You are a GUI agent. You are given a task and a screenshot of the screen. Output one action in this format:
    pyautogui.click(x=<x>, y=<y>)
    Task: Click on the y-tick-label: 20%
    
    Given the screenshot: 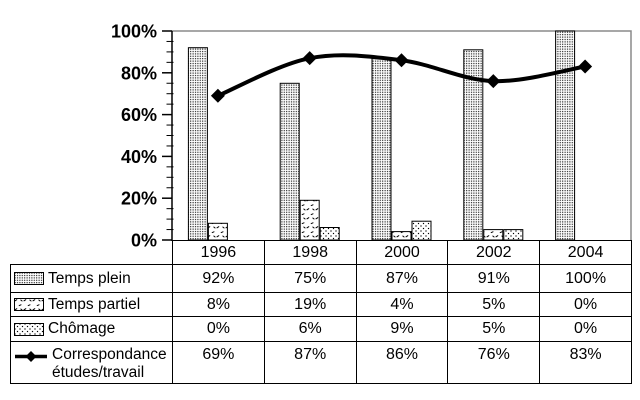 What is the action you would take?
    pyautogui.click(x=139, y=199)
    